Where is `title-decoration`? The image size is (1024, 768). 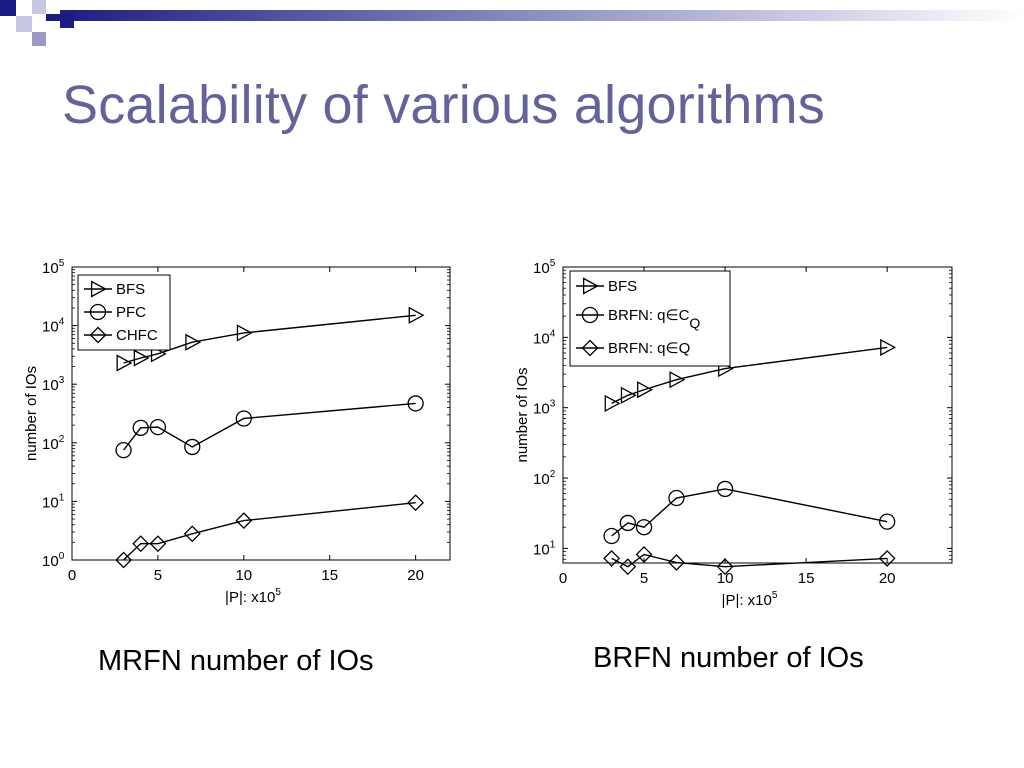 title-decoration is located at coordinates (512, 23).